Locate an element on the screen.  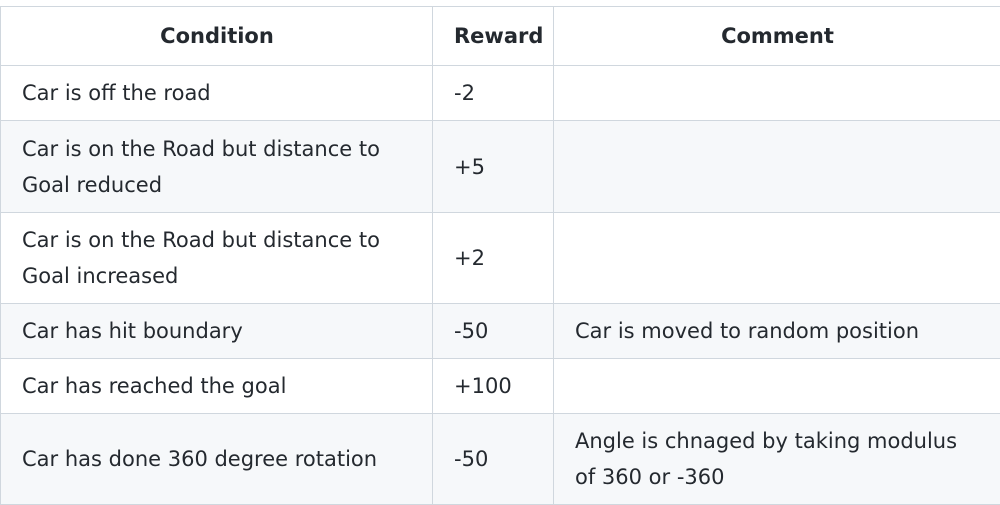
table-row: Car is off the road -2 is located at coordinates (500, 93).